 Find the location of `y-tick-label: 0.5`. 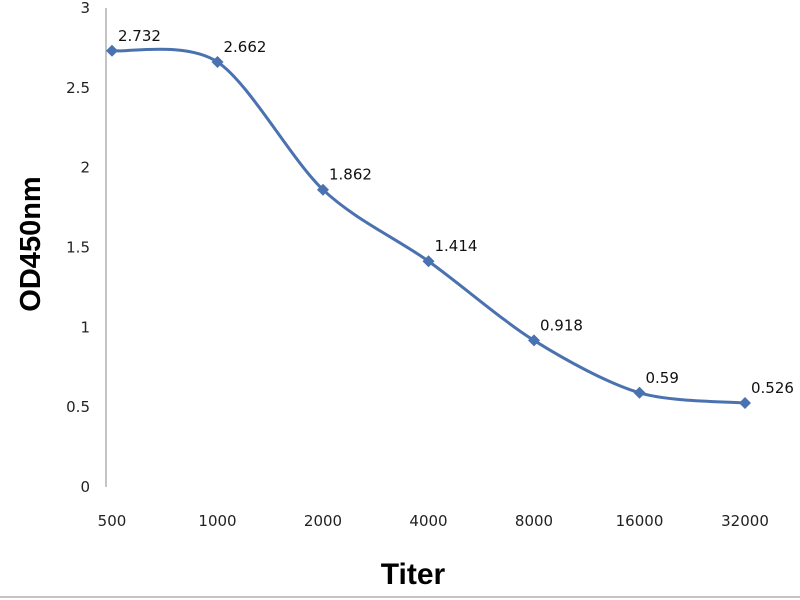

y-tick-label: 0.5 is located at coordinates (78, 407).